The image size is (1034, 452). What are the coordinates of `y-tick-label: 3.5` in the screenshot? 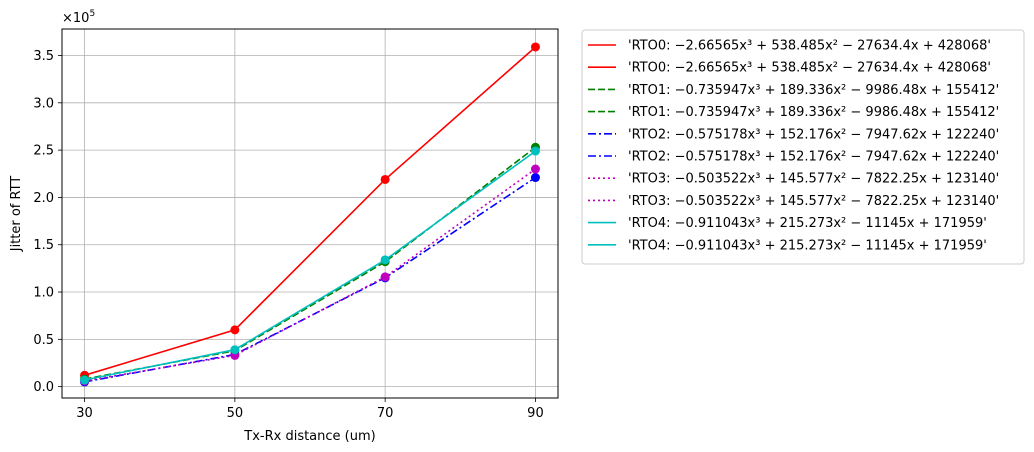 It's located at (43, 56).